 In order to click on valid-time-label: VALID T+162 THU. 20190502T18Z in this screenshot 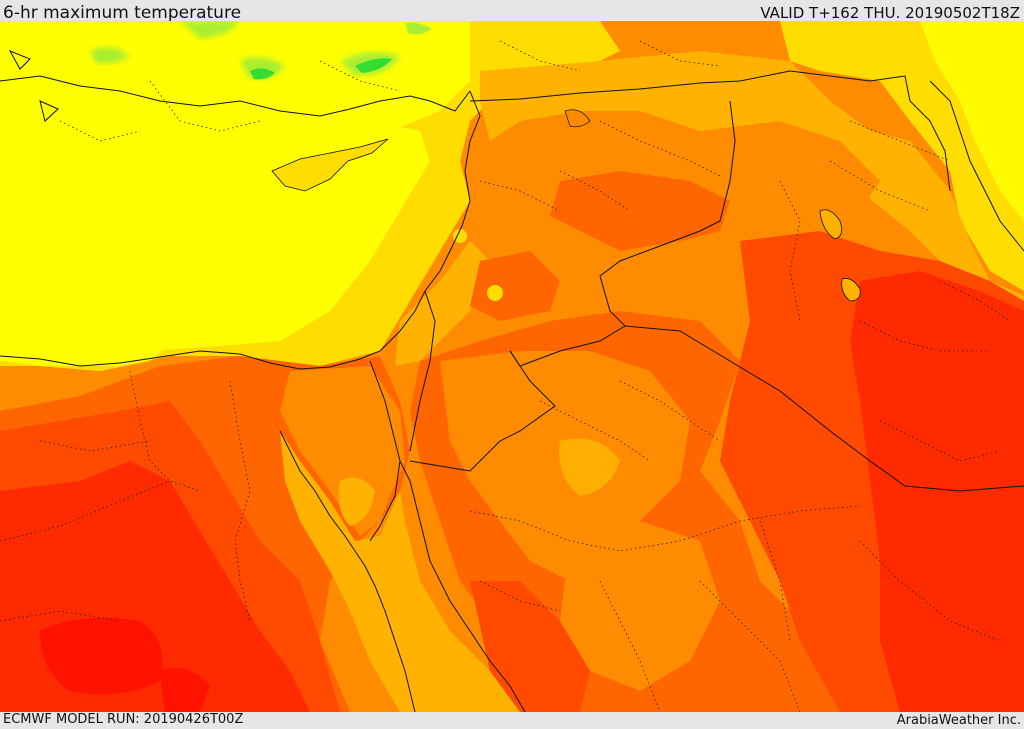, I will do `click(890, 13)`.